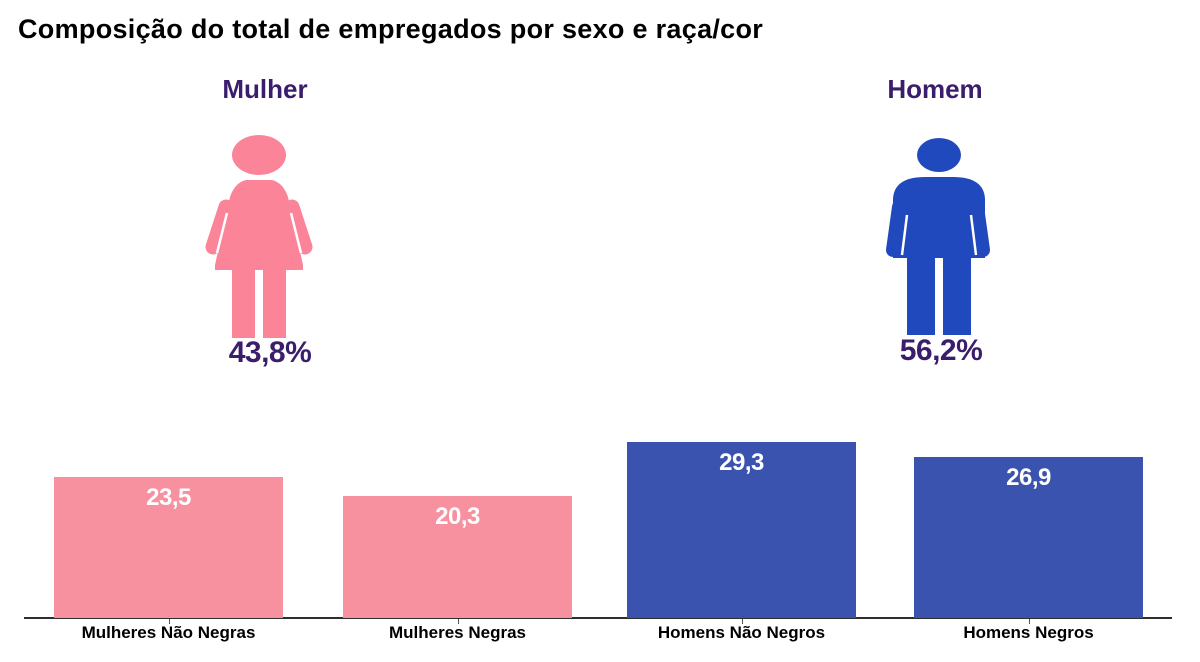  I want to click on category-label: Homens Não Negros, so click(741, 632).